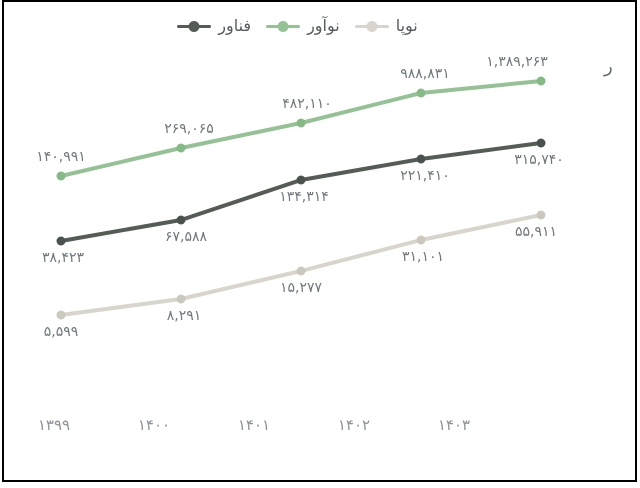 The width and height of the screenshot is (640, 488). What do you see at coordinates (354, 425) in the screenshot?
I see `x-axis-label: ۱۴۰۲` at bounding box center [354, 425].